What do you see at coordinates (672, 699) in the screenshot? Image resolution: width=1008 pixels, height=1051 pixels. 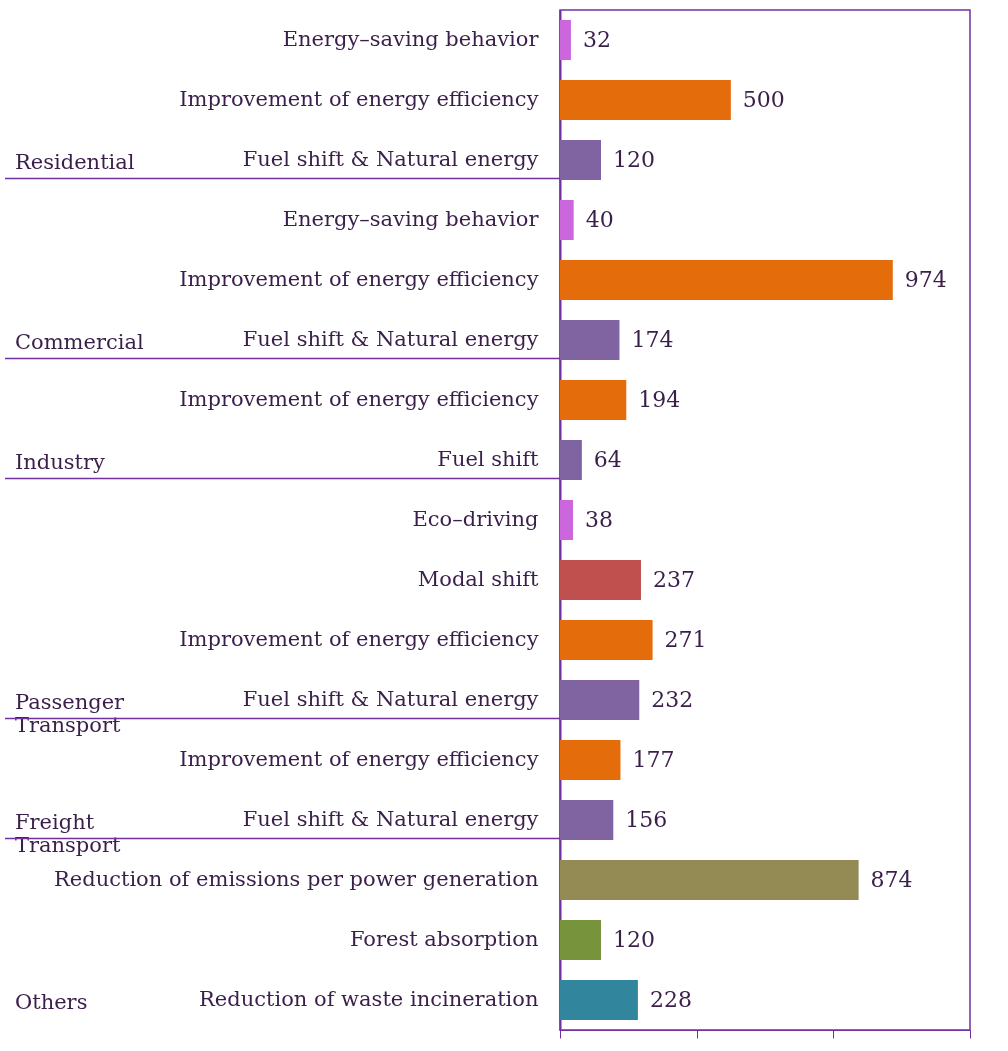 I see `data-label: 232` at bounding box center [672, 699].